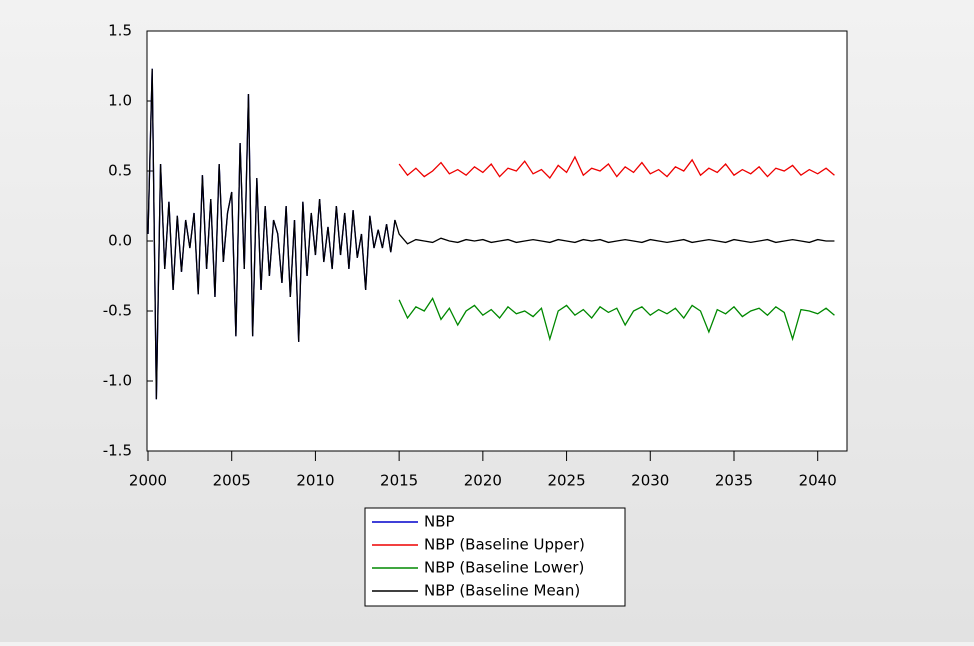 This screenshot has height=646, width=974. Describe the element at coordinates (504, 568) in the screenshot. I see `legend-label: NBP (Baseline Lower)` at that location.